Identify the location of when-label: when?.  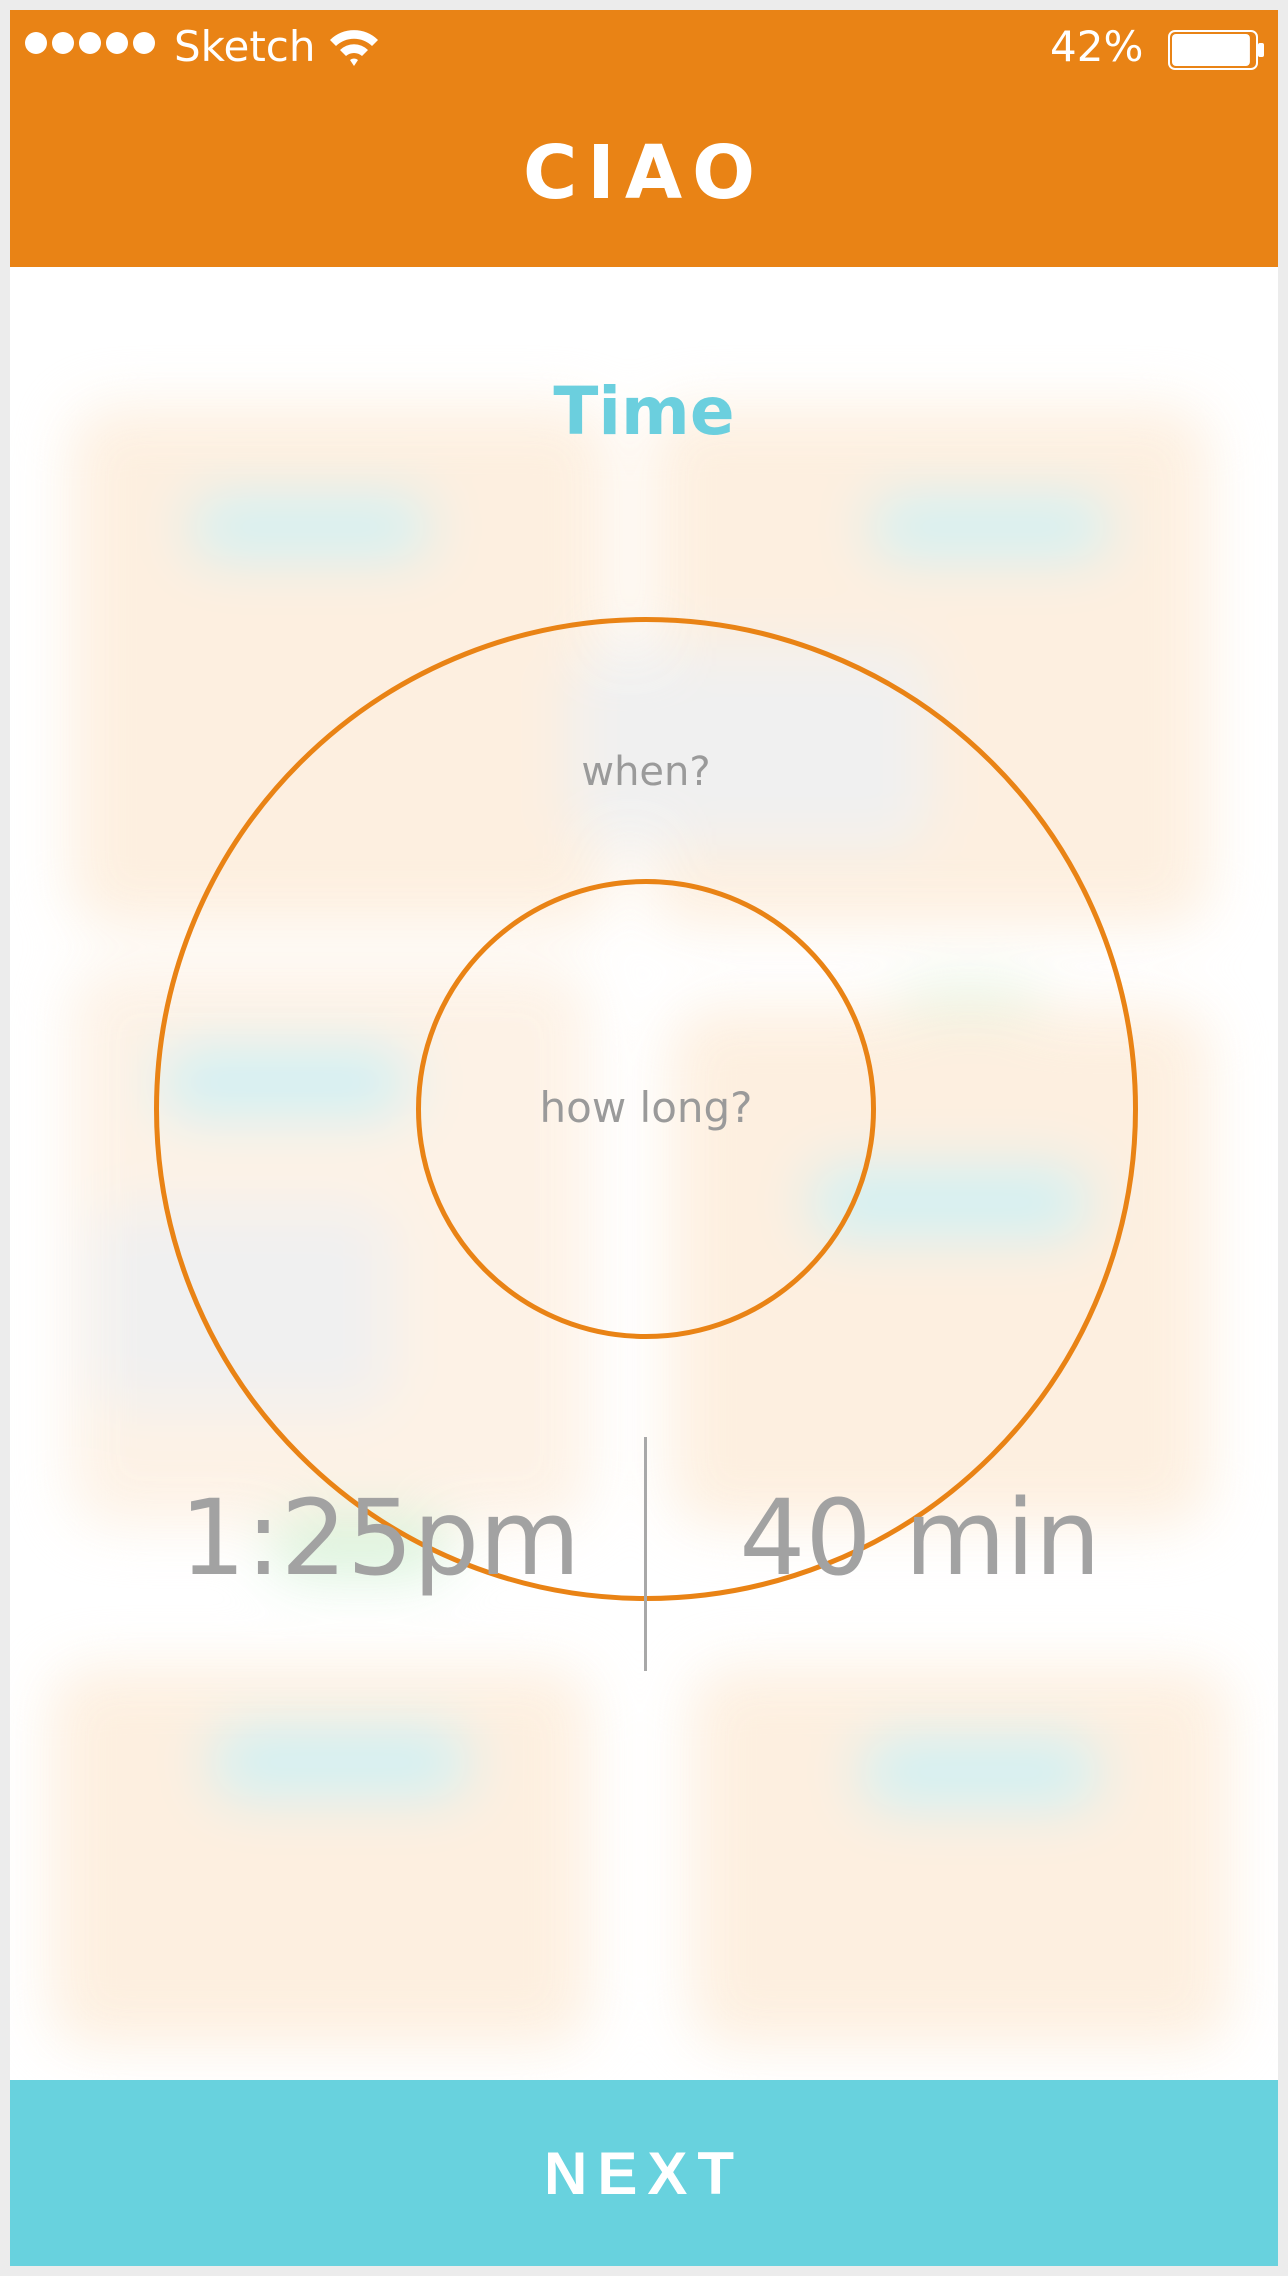
(646, 772).